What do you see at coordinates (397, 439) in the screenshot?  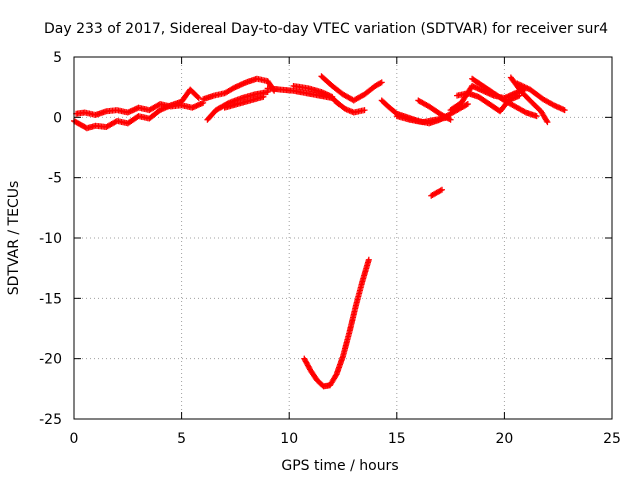 I see `x-tick-label: 15` at bounding box center [397, 439].